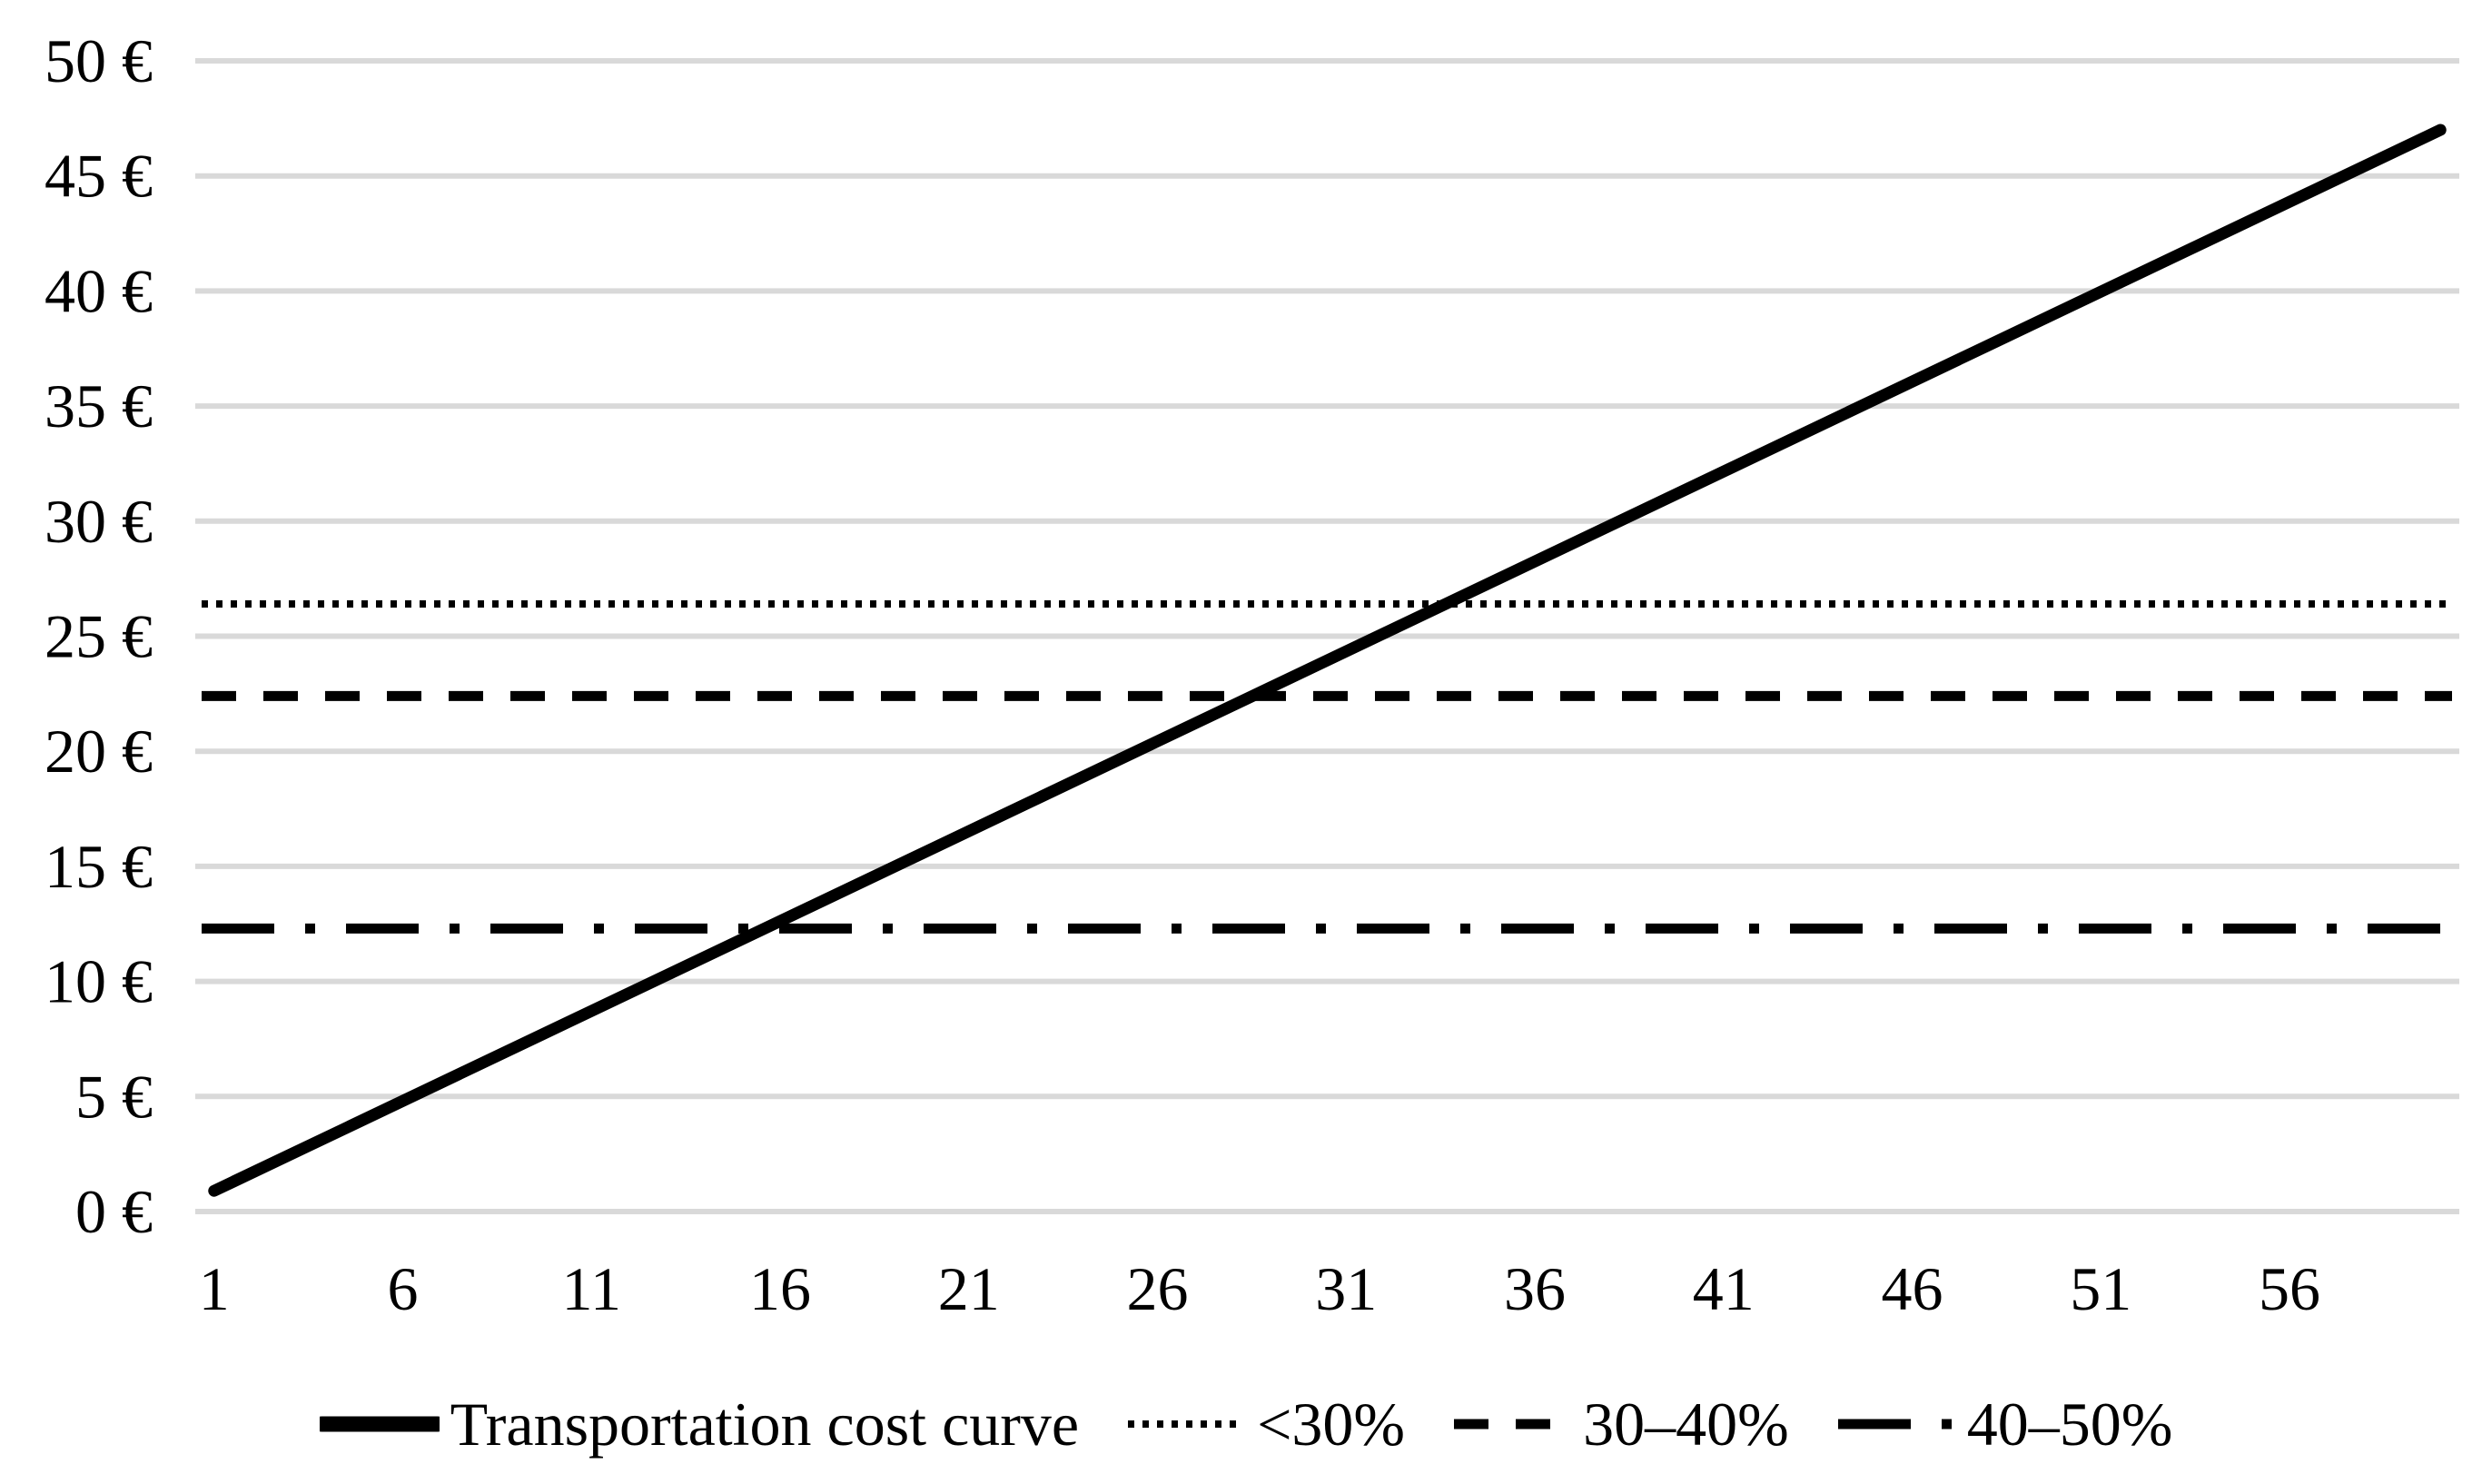  I want to click on x-tick-label-16: 16, so click(780, 1288).